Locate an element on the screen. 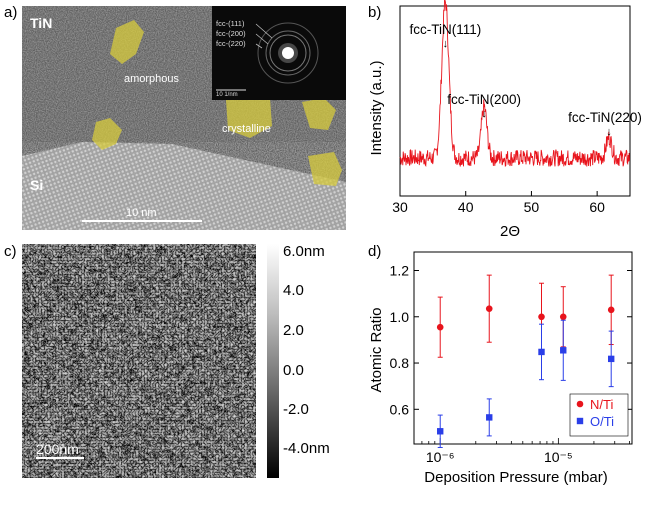  xrd-xtick-label-1: 40 is located at coordinates (466, 207).